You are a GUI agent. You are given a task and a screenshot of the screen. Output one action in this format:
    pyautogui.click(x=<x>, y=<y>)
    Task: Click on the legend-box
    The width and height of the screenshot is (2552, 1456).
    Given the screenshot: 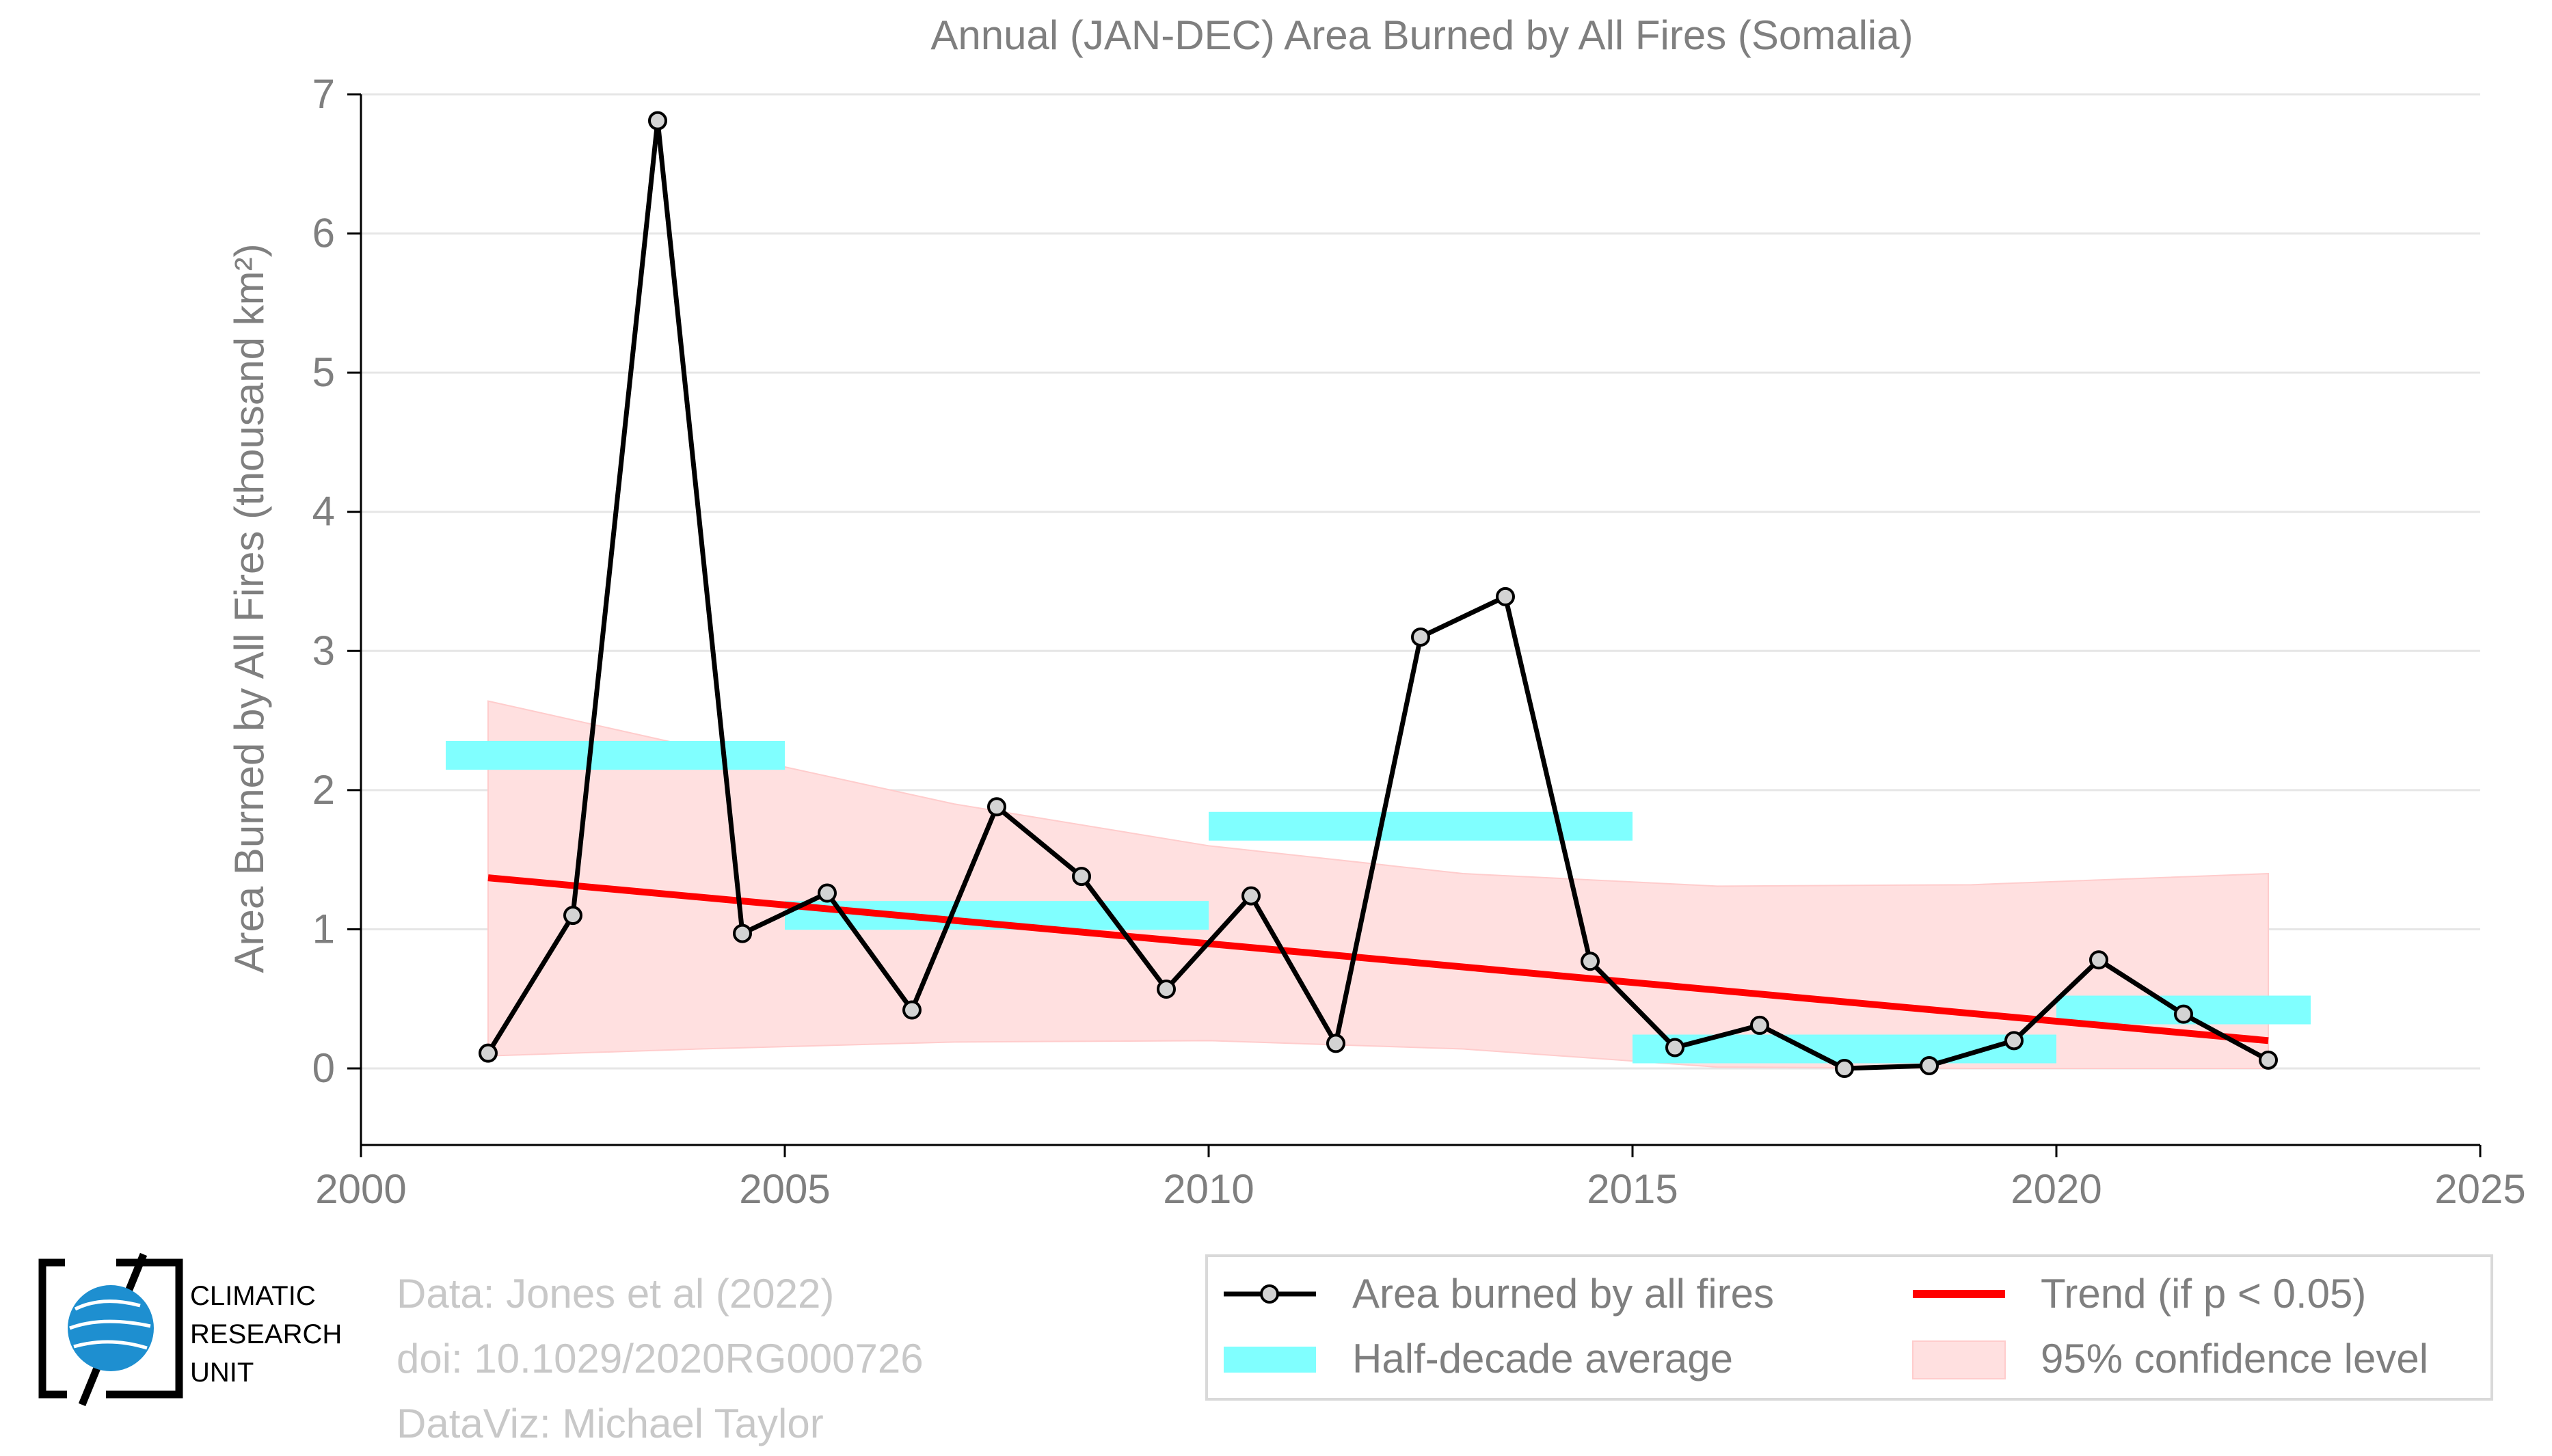 What is the action you would take?
    pyautogui.click(x=1849, y=1327)
    